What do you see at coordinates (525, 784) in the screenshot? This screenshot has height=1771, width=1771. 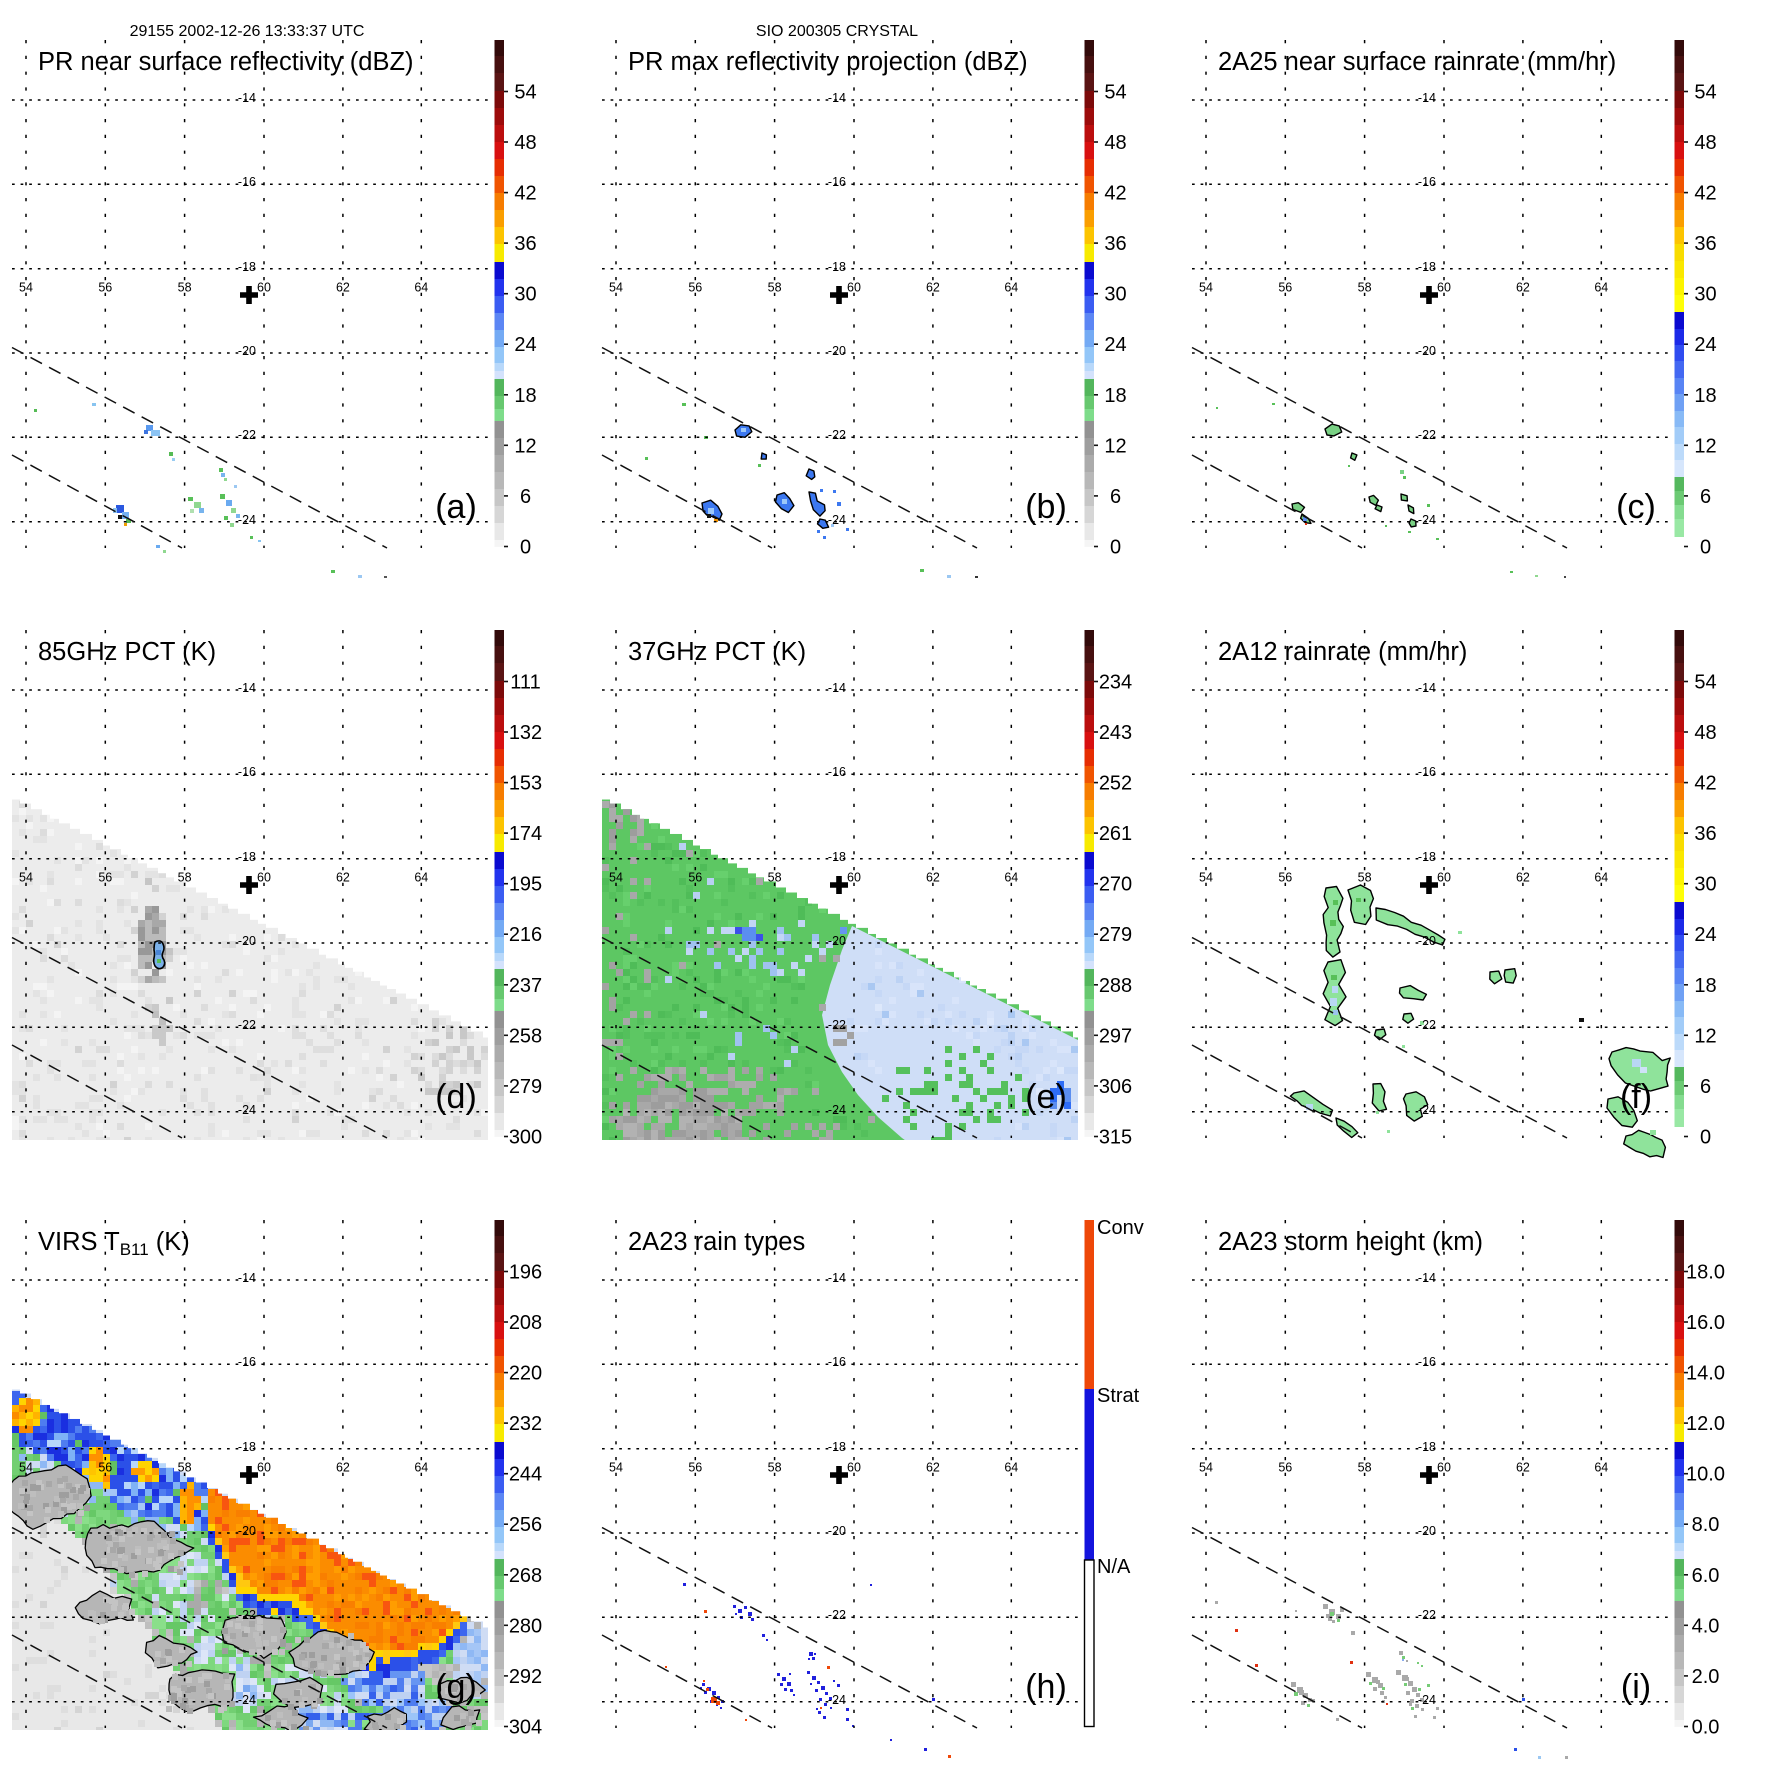 I see `svg-text: 153` at bounding box center [525, 784].